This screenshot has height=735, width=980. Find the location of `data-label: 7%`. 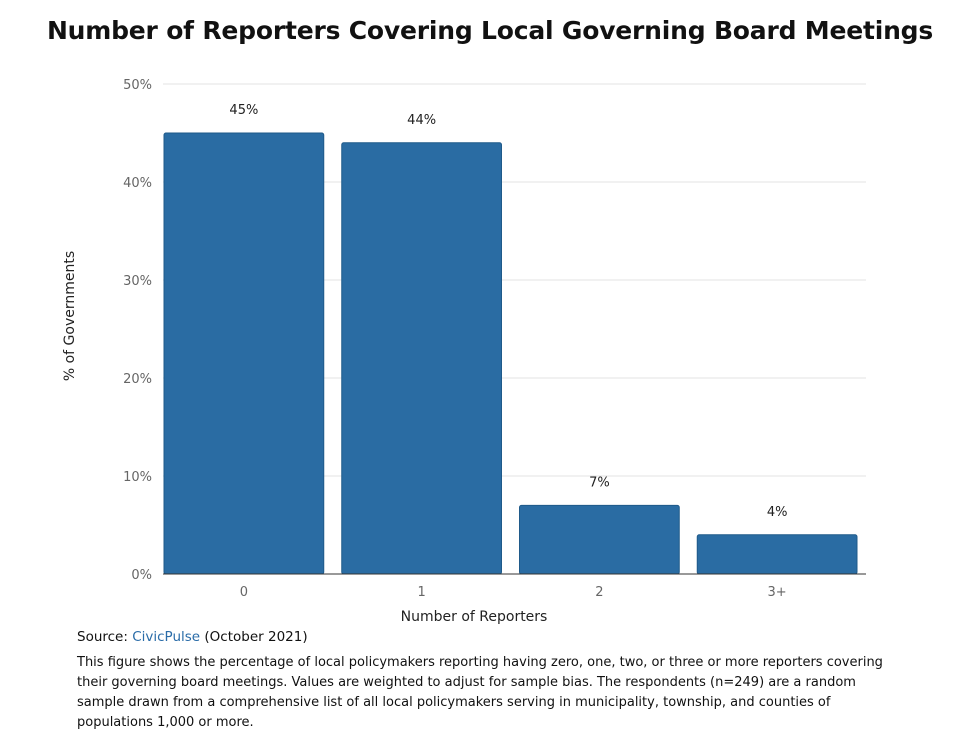

data-label: 7% is located at coordinates (599, 482).